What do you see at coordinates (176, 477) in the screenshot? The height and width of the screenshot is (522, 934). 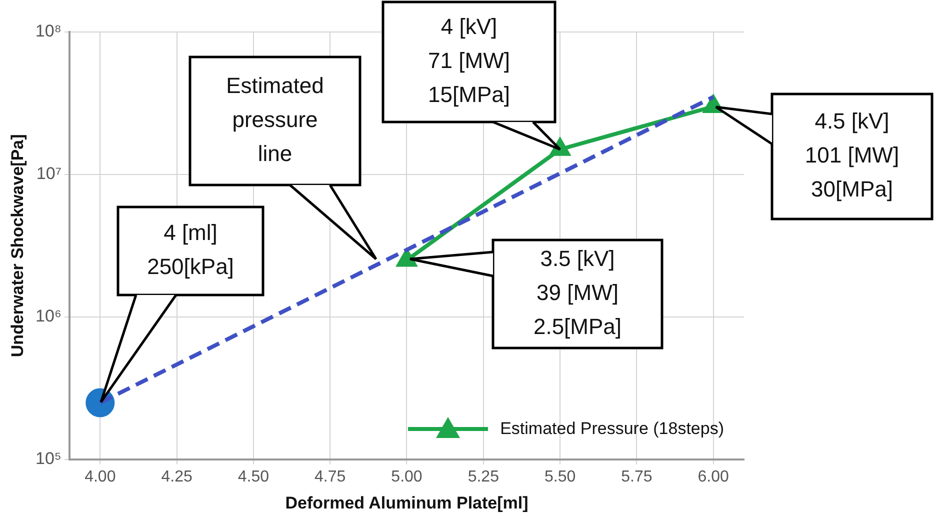 I see `x-tick-label: 4.25` at bounding box center [176, 477].